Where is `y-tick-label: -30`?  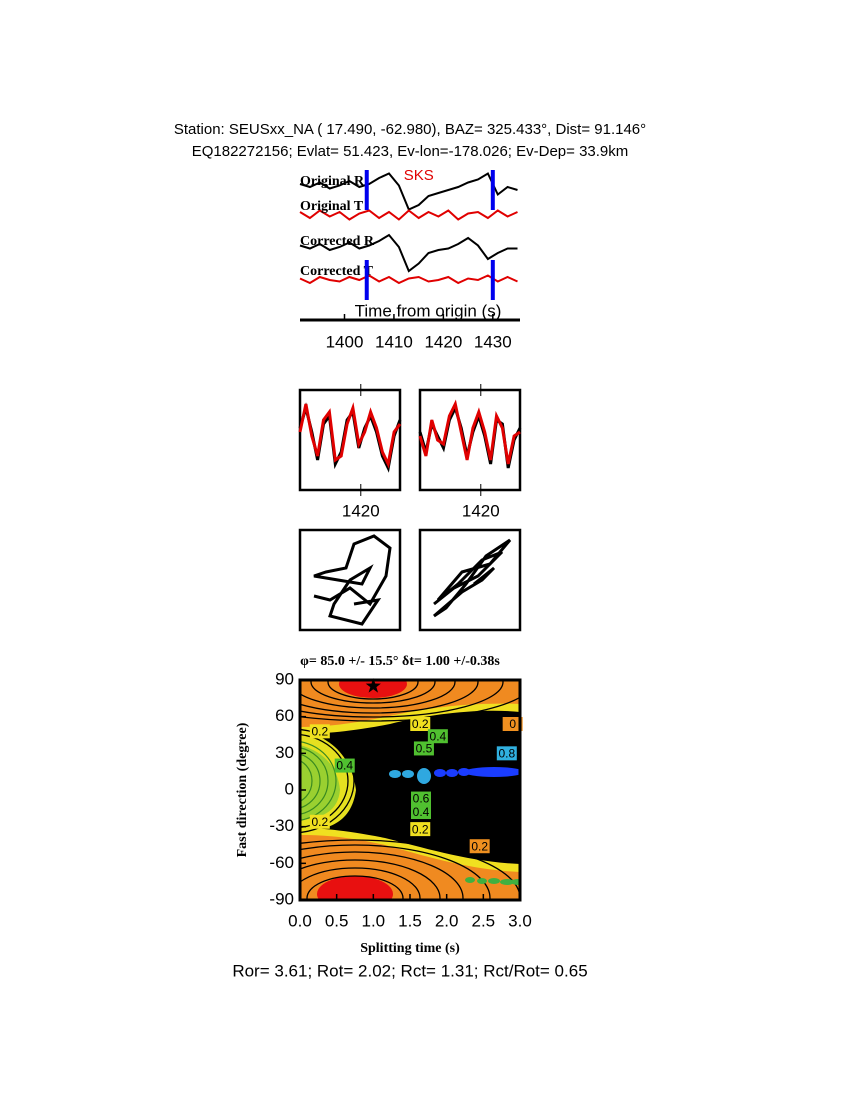
y-tick-label: -30 is located at coordinates (281, 825).